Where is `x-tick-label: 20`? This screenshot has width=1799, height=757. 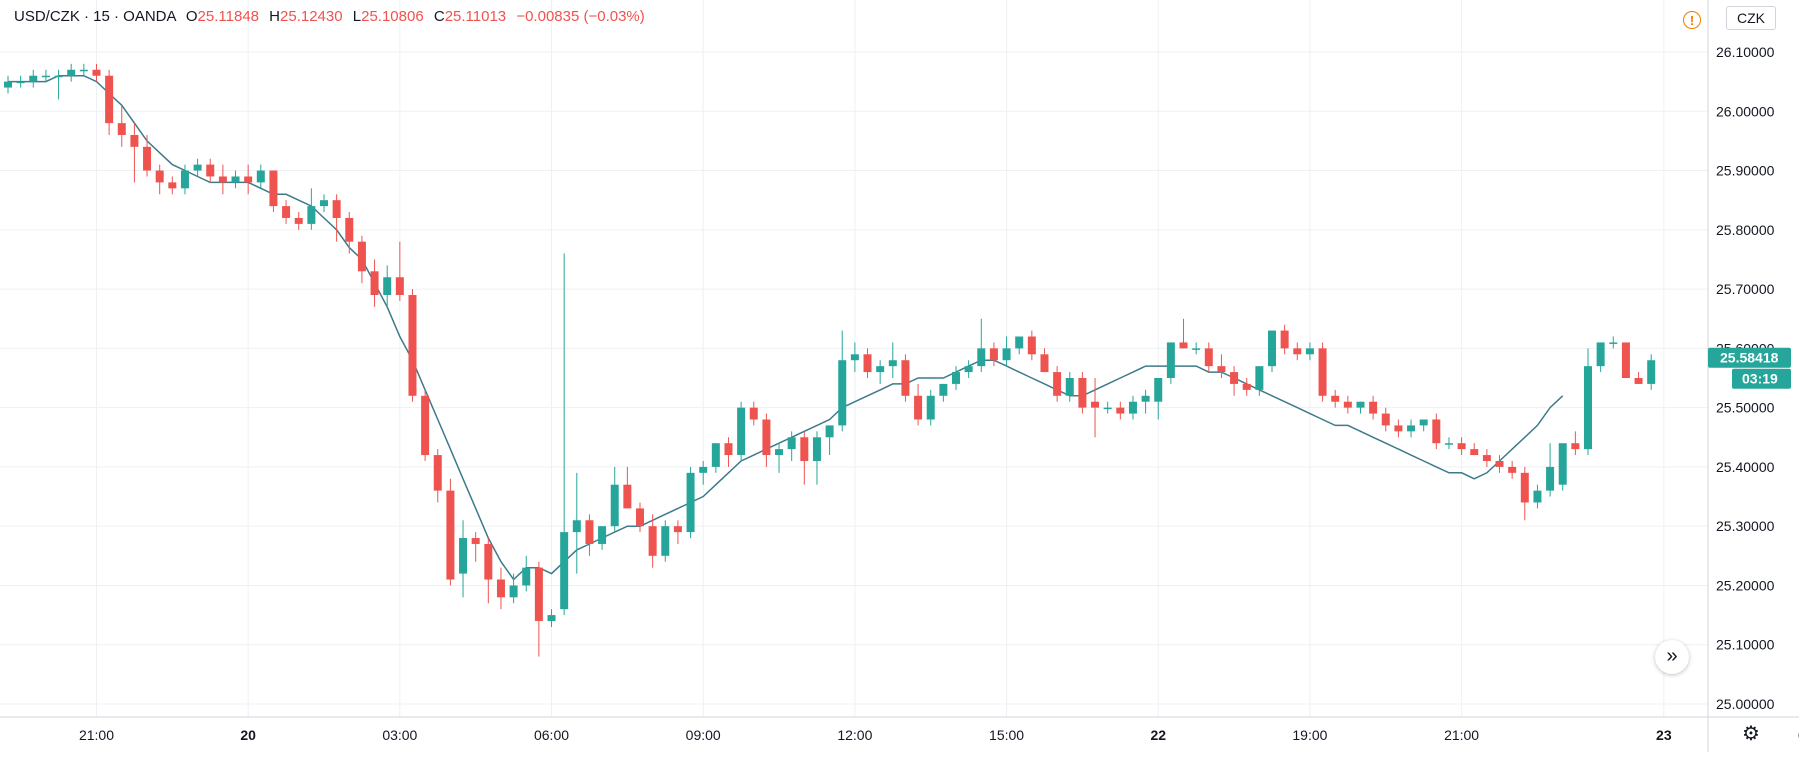
x-tick-label: 20 is located at coordinates (248, 735).